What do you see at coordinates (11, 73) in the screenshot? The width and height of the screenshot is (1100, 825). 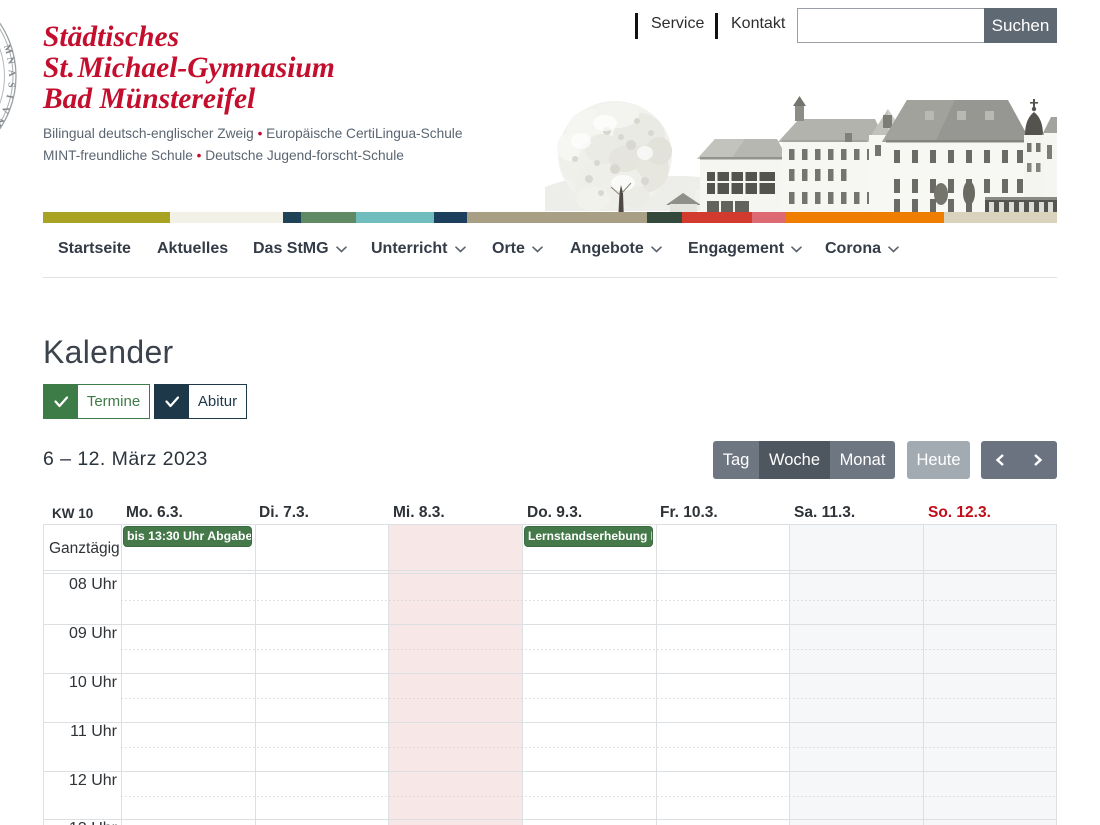 I see `svg-text: A` at bounding box center [11, 73].